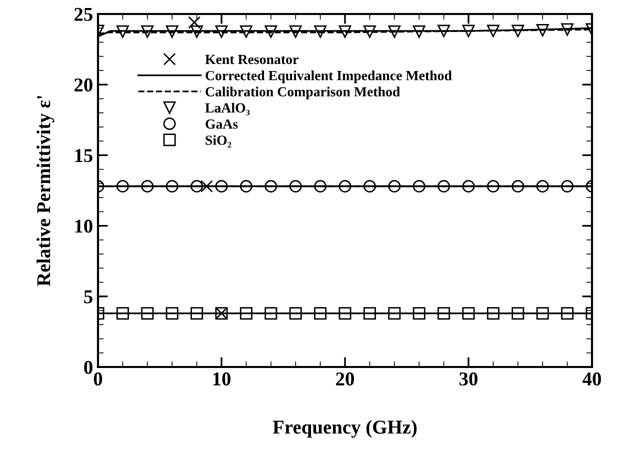  Describe the element at coordinates (88, 297) in the screenshot. I see `y-tick-label: 5` at that location.